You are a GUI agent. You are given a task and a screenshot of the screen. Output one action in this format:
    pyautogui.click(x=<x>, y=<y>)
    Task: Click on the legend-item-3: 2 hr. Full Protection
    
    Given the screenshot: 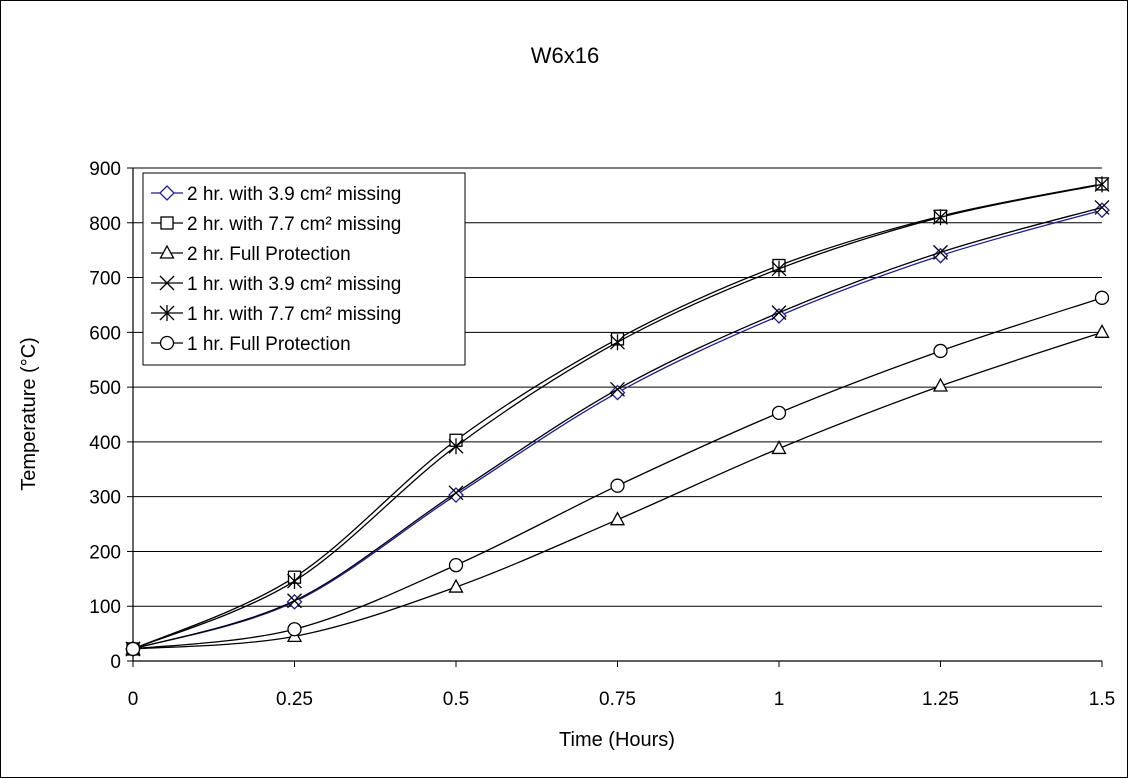 What is the action you would take?
    pyautogui.click(x=251, y=254)
    